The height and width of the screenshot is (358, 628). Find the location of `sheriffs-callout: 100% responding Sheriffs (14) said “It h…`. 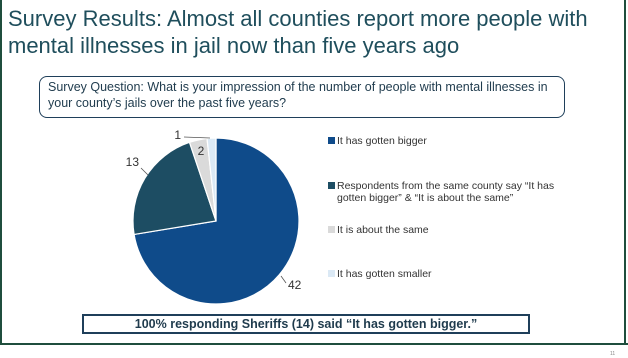

sheriffs-callout: 100% responding Sheriffs (14) said “It h… is located at coordinates (306, 324).